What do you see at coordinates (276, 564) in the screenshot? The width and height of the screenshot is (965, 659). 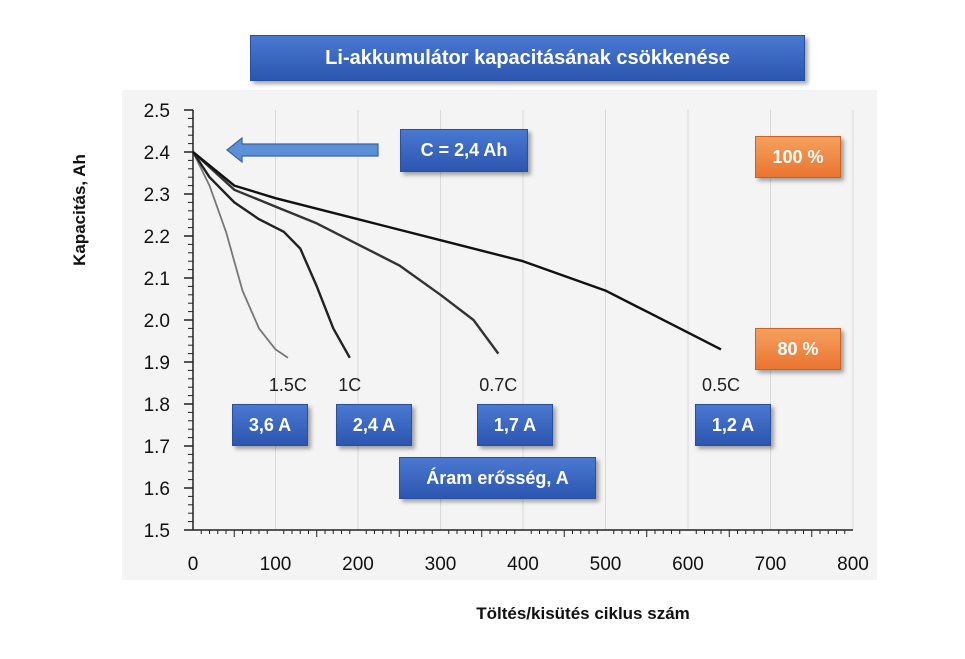 I see `x-tick-label: 100` at bounding box center [276, 564].